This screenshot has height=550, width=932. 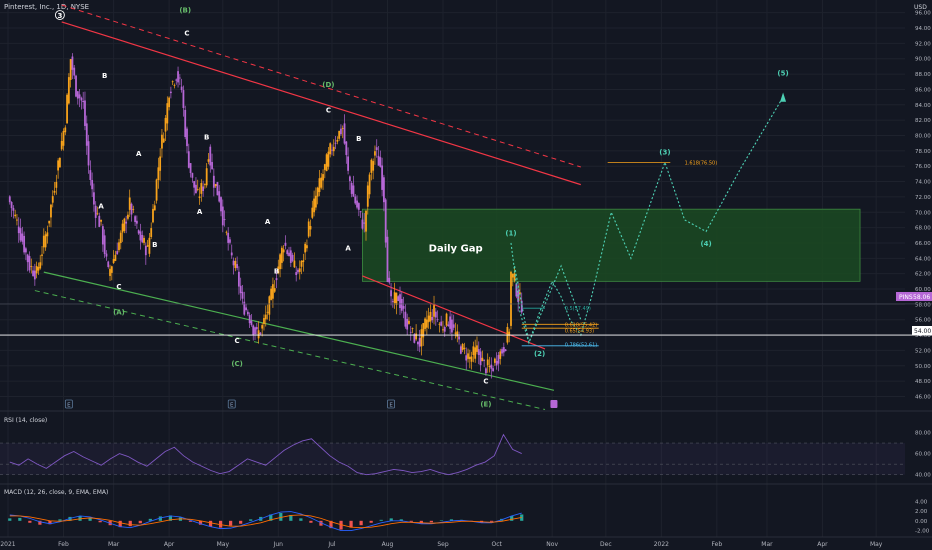 I want to click on earnings-marker, so click(x=231, y=404).